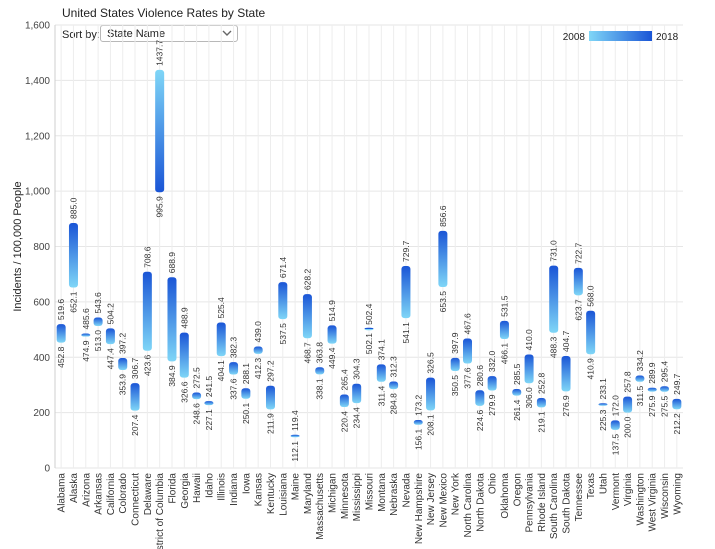  Describe the element at coordinates (345, 496) in the screenshot. I see `x-tick-label: Minnesota` at that location.